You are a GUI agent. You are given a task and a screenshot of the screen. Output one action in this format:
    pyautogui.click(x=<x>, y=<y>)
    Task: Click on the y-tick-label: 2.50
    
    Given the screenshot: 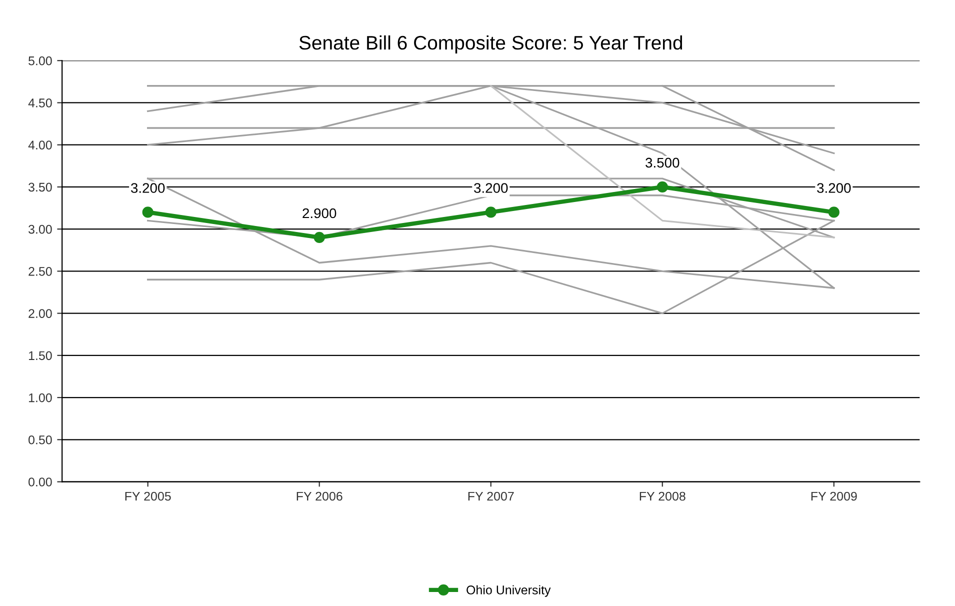 What is the action you would take?
    pyautogui.click(x=40, y=271)
    